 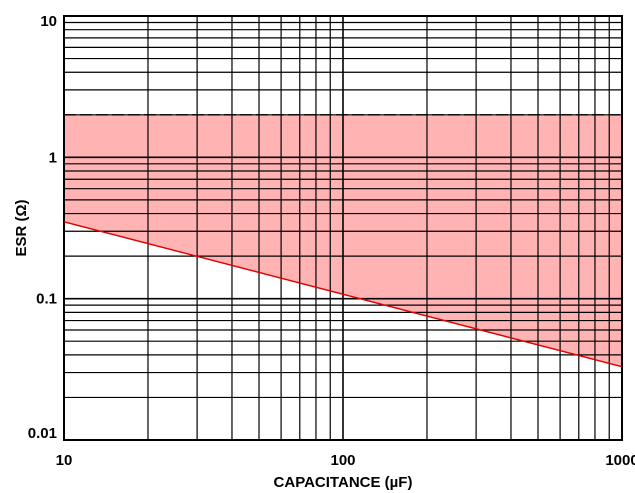 What do you see at coordinates (46, 299) in the screenshot?
I see `y-tick-label: 0.1` at bounding box center [46, 299].